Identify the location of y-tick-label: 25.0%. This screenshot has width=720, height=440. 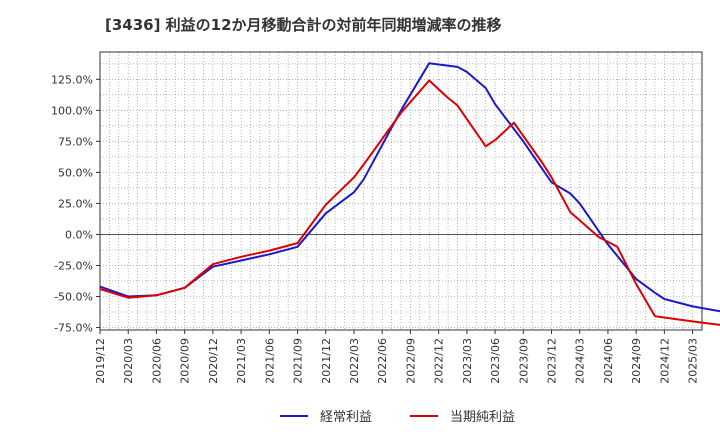
(75, 203).